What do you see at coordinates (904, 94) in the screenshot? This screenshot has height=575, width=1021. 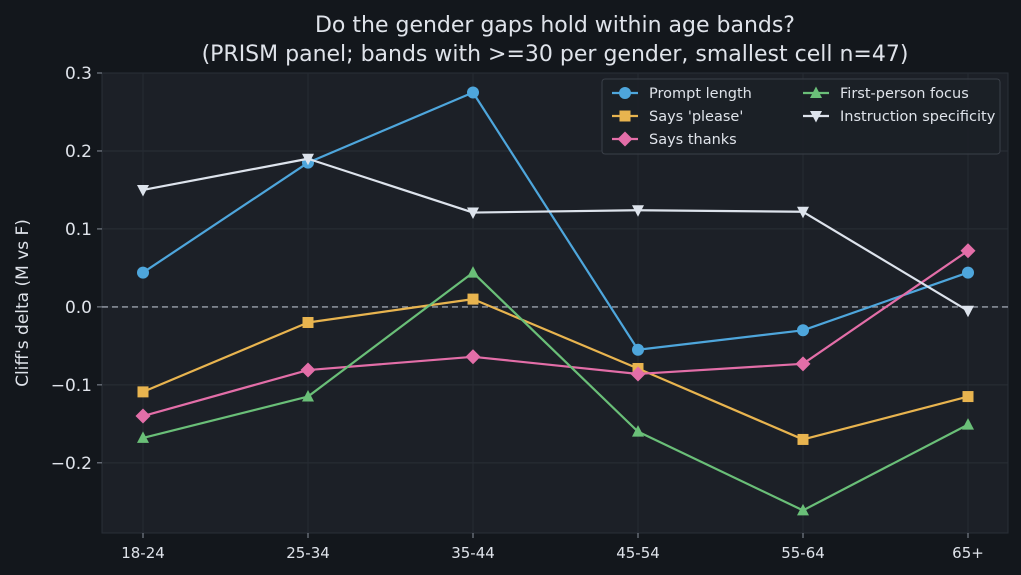 I see `legend-label: First-person focus` at bounding box center [904, 94].